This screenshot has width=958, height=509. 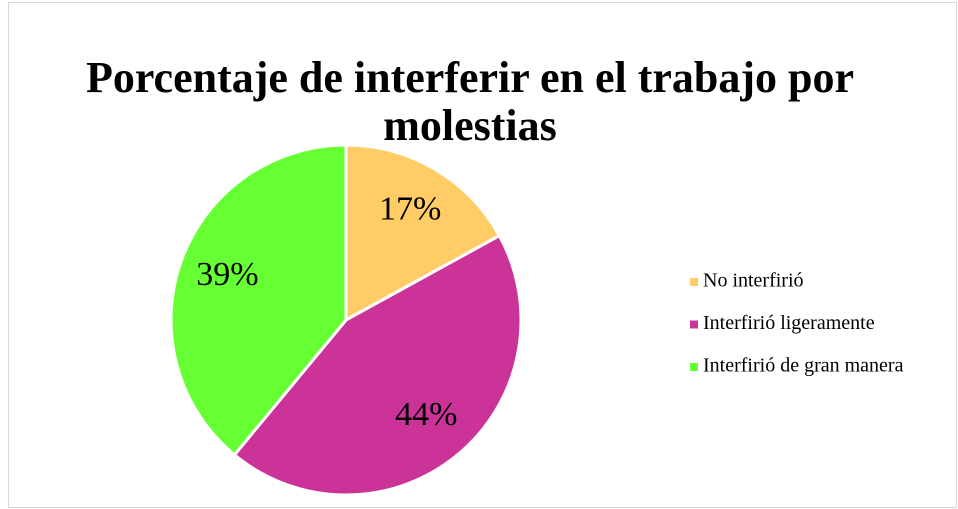 What do you see at coordinates (227, 274) in the screenshot?
I see `data-label: 39%` at bounding box center [227, 274].